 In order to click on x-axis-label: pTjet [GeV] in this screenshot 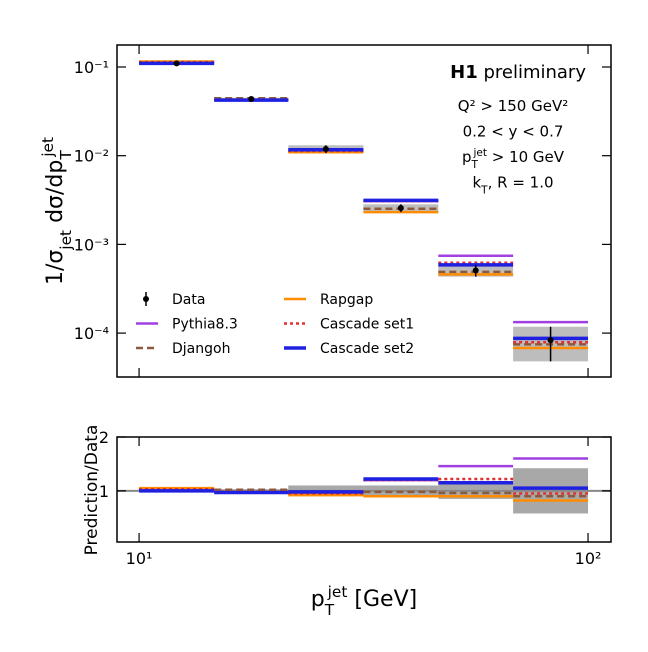, I will do `click(364, 601)`.